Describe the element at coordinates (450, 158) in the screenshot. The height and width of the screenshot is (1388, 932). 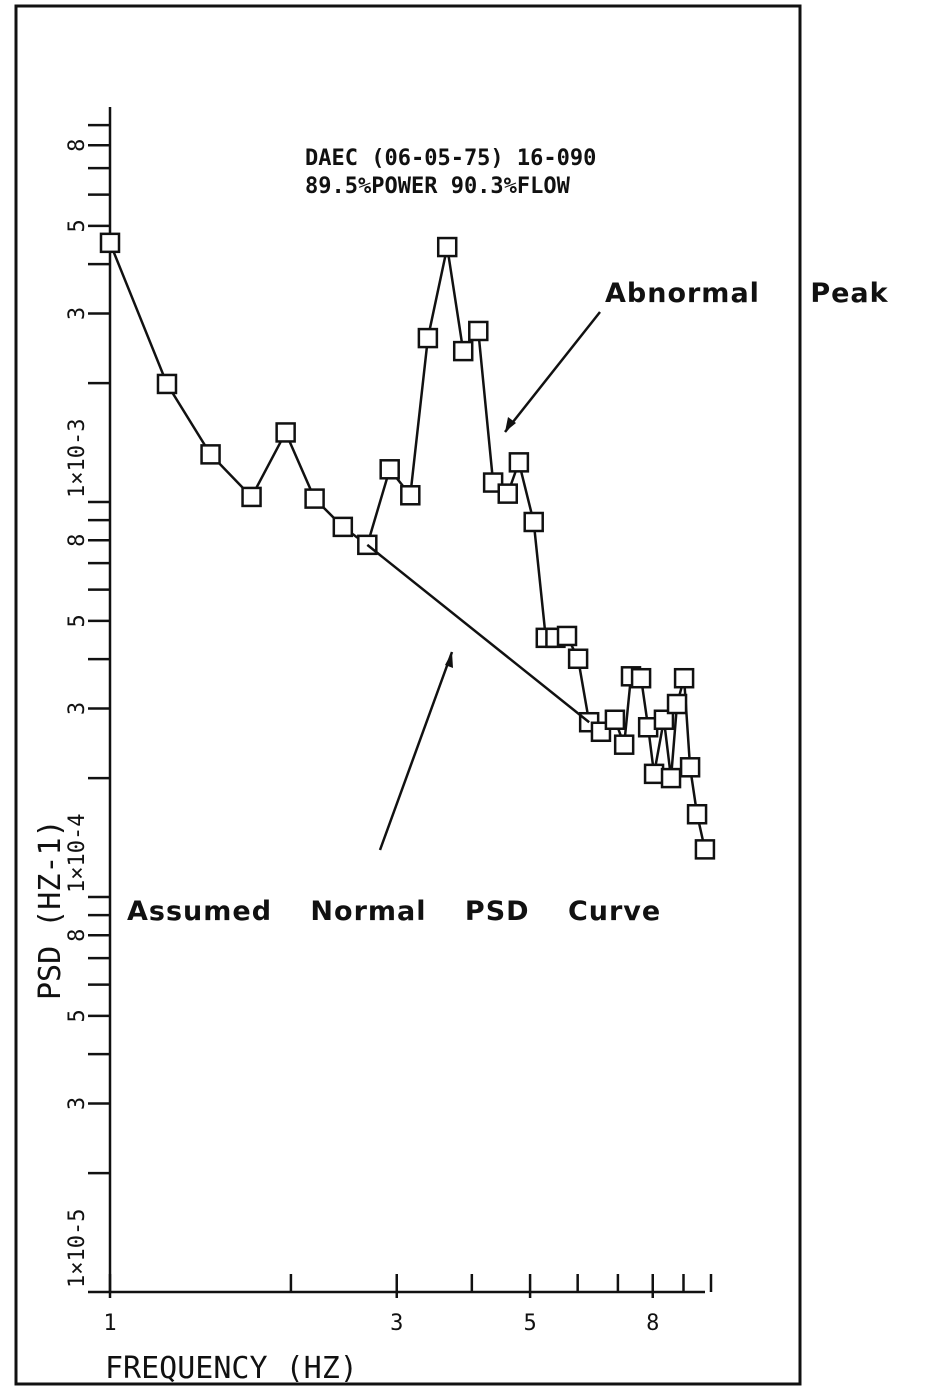
I see `header-line: DAEC (06-05-75) 16-090` at that location.